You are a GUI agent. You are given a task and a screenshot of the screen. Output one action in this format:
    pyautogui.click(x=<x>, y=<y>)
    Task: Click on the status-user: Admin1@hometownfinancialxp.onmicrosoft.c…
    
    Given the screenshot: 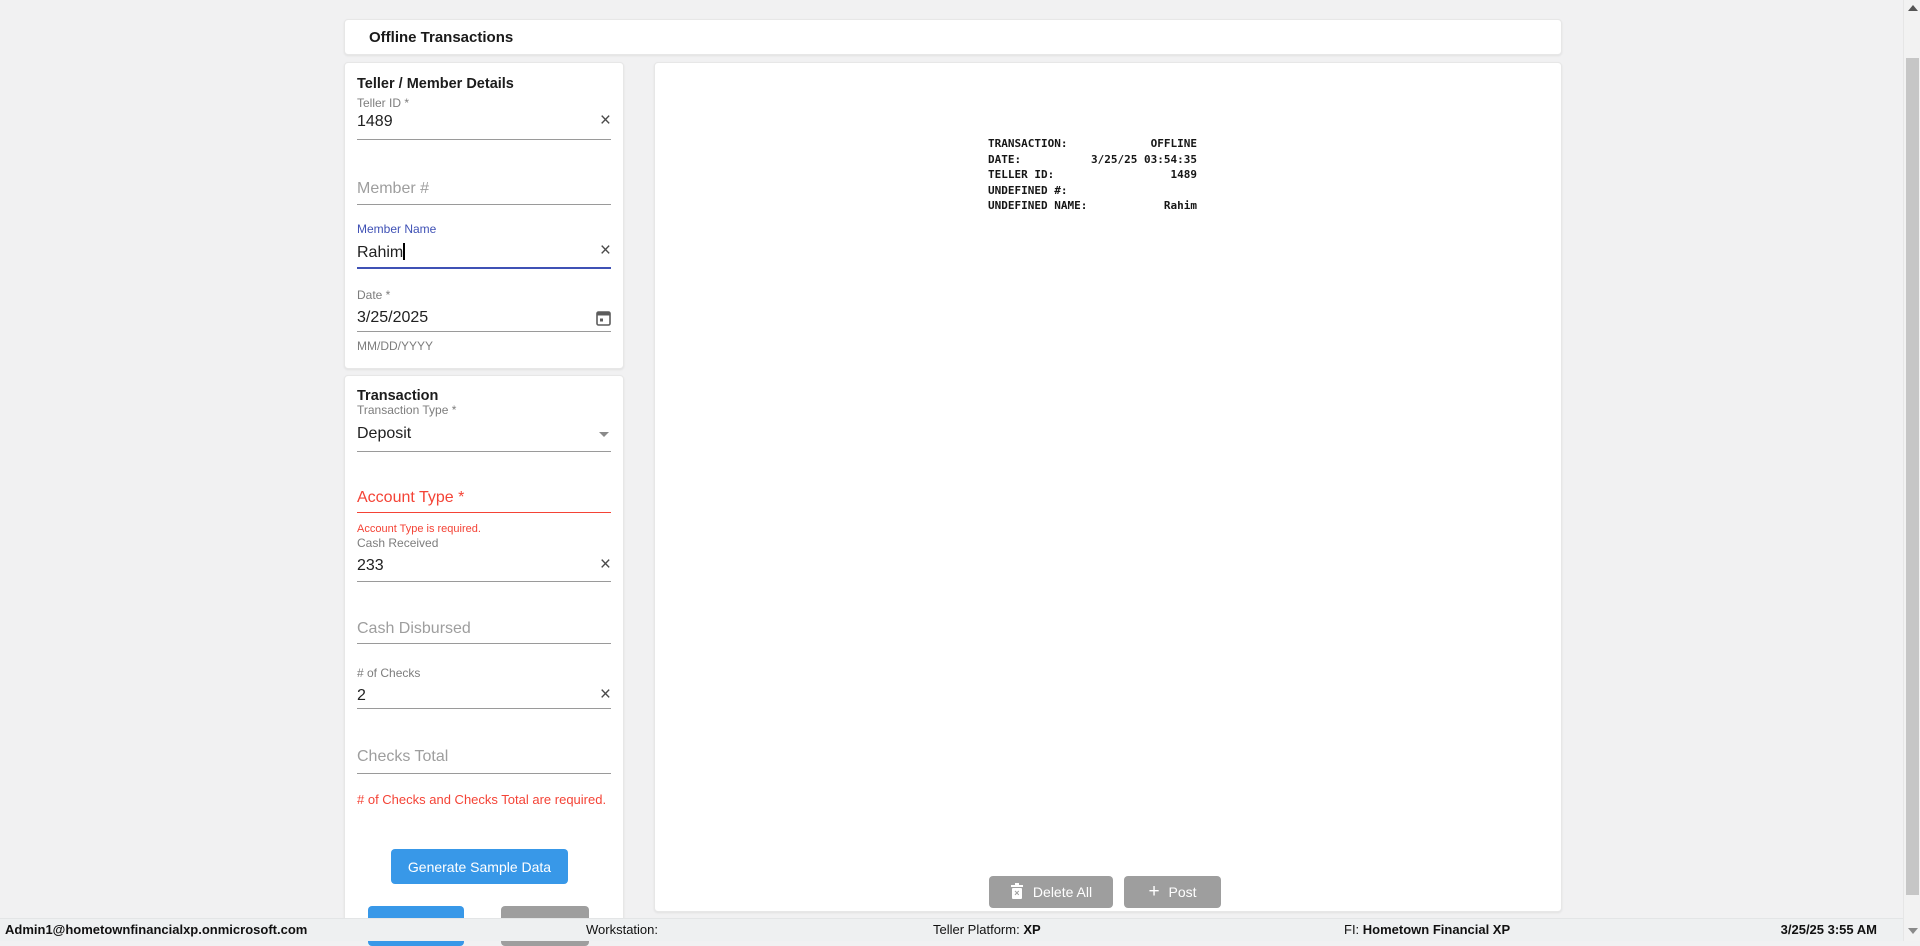 What is the action you would take?
    pyautogui.click(x=156, y=929)
    